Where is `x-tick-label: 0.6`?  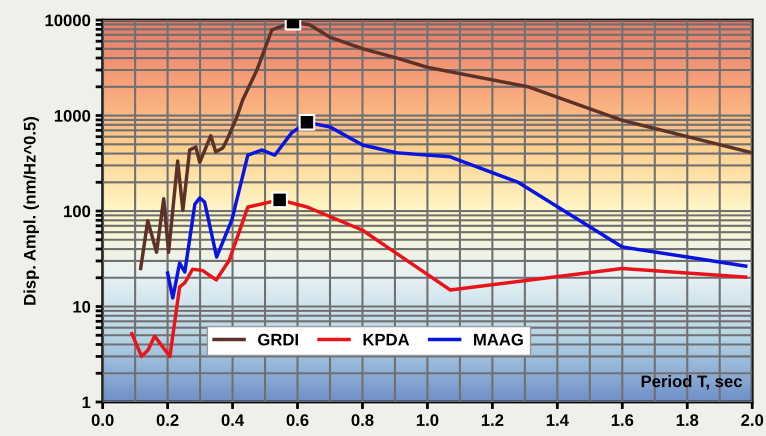
x-tick-label: 0.6 is located at coordinates (297, 420).